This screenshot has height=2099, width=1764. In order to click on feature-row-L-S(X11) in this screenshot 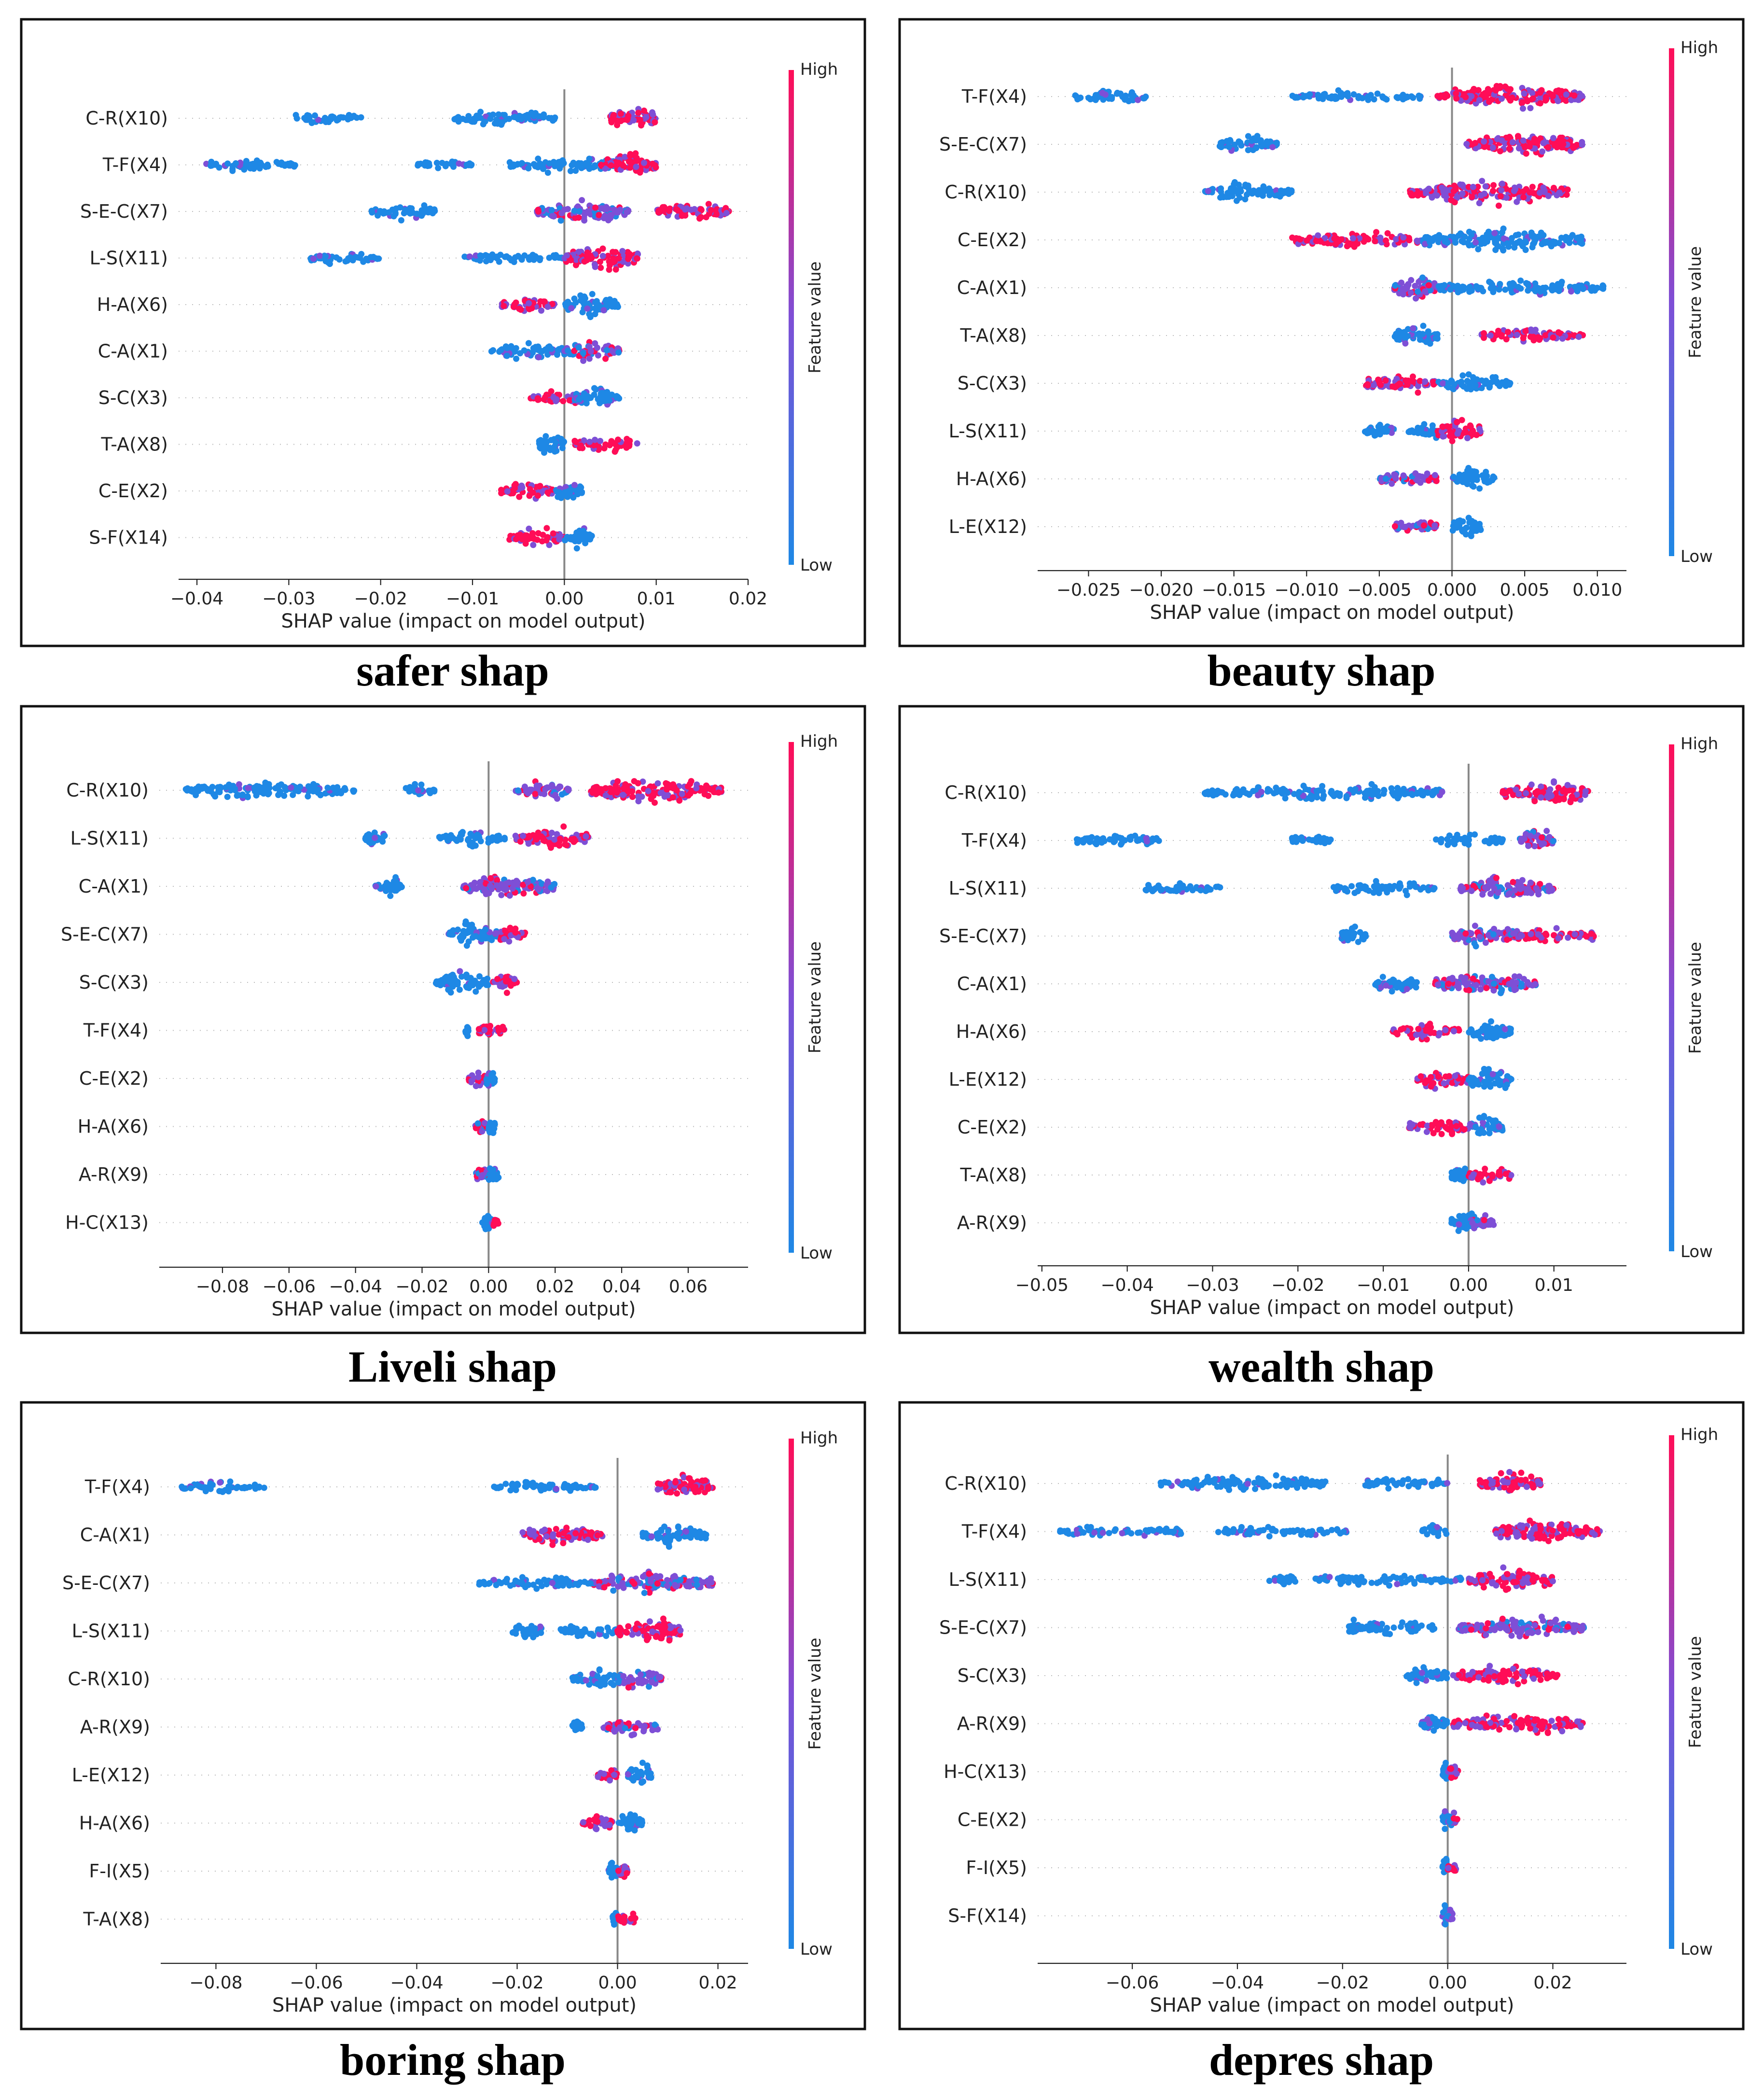, I will do `click(474, 259)`.